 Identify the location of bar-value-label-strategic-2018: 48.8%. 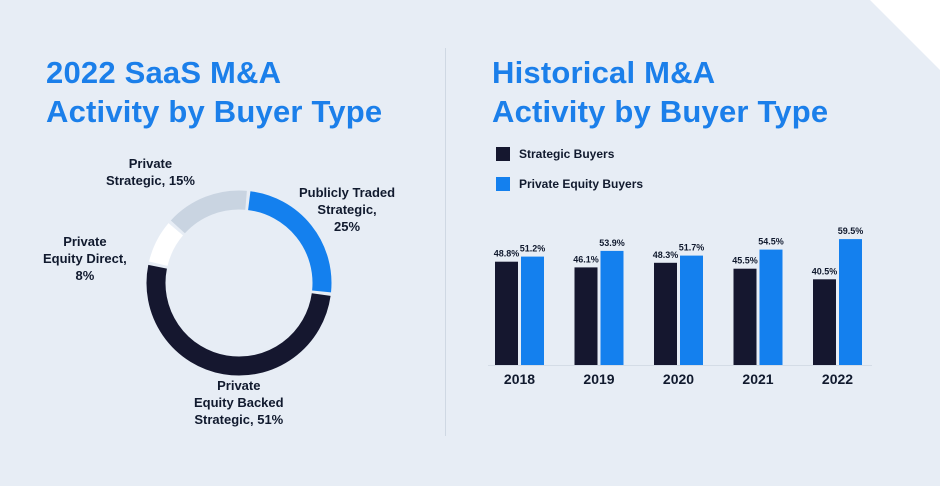
(507, 254).